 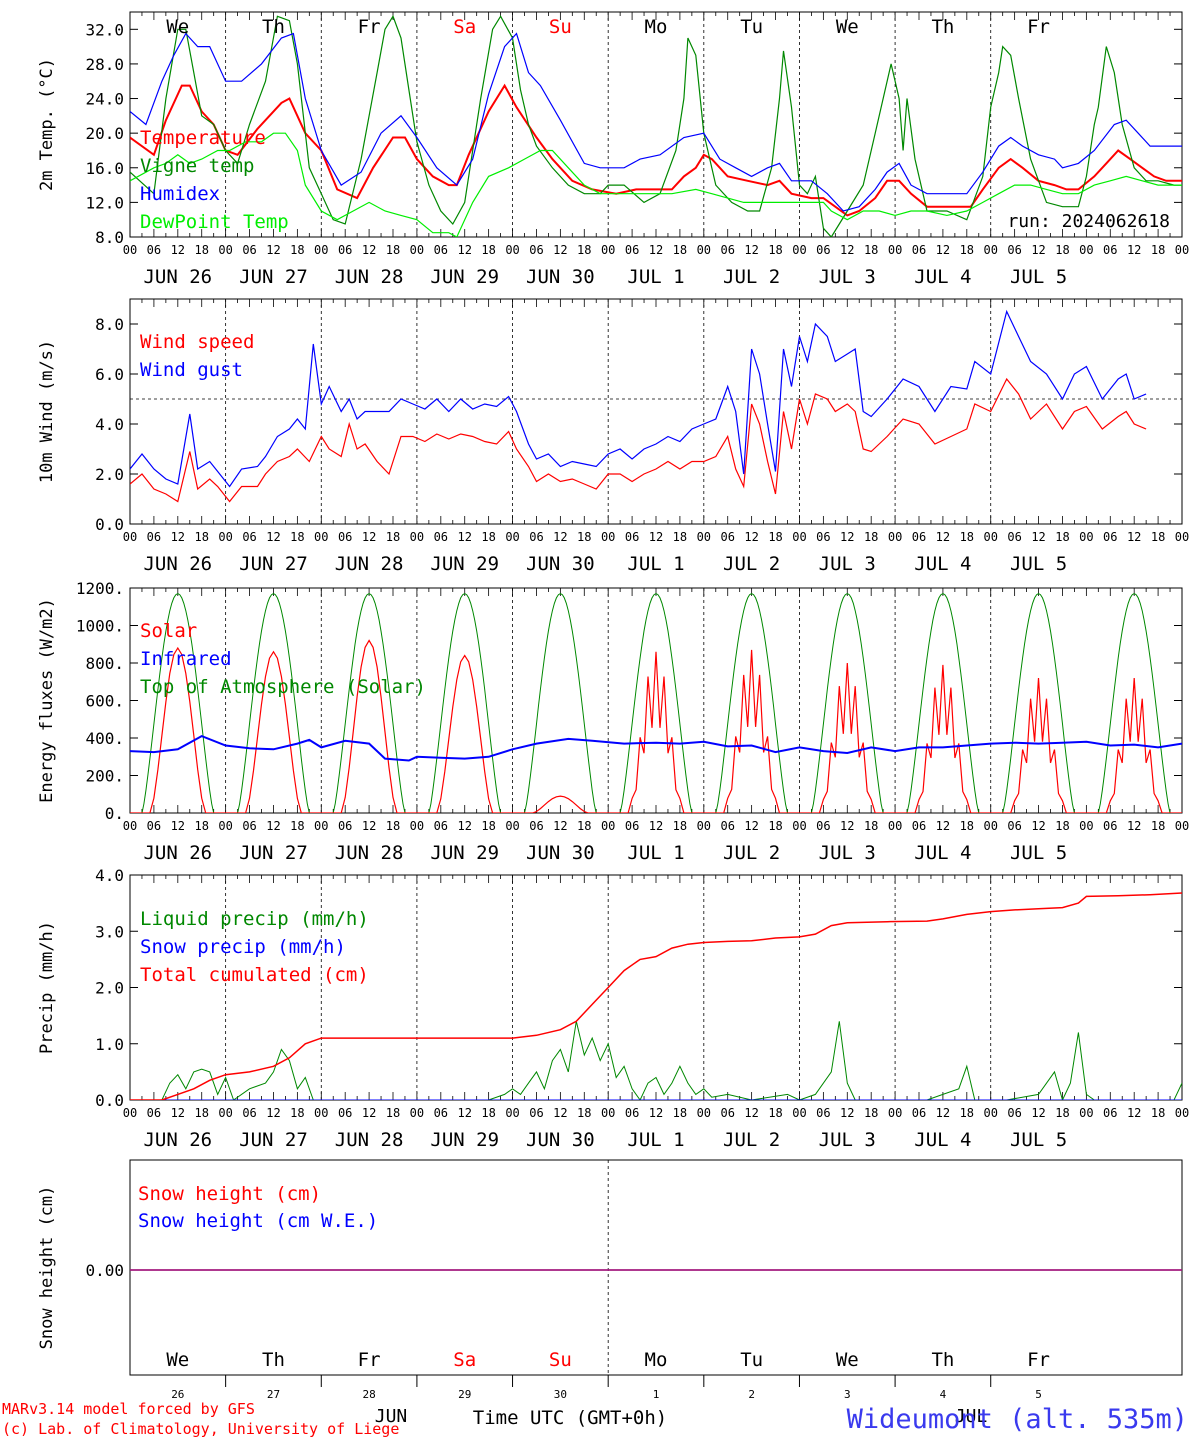 I want to click on legend-entry: Wind speed, so click(x=197, y=342).